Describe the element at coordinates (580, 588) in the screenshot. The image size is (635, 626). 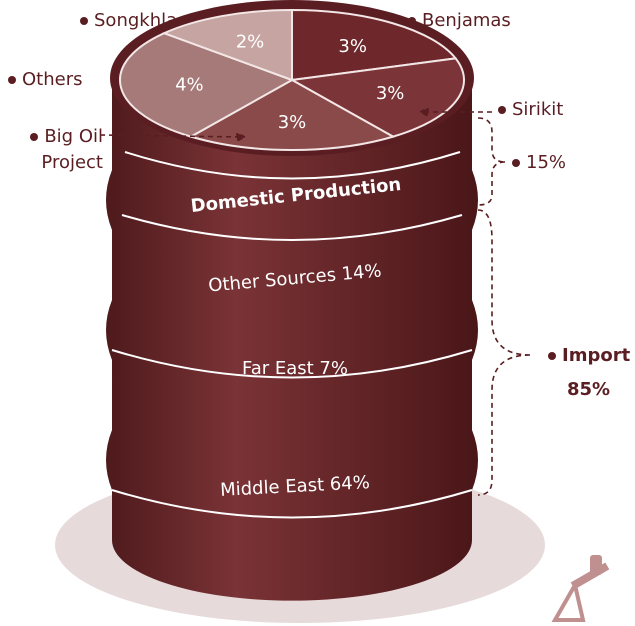
I see `pump-icon` at that location.